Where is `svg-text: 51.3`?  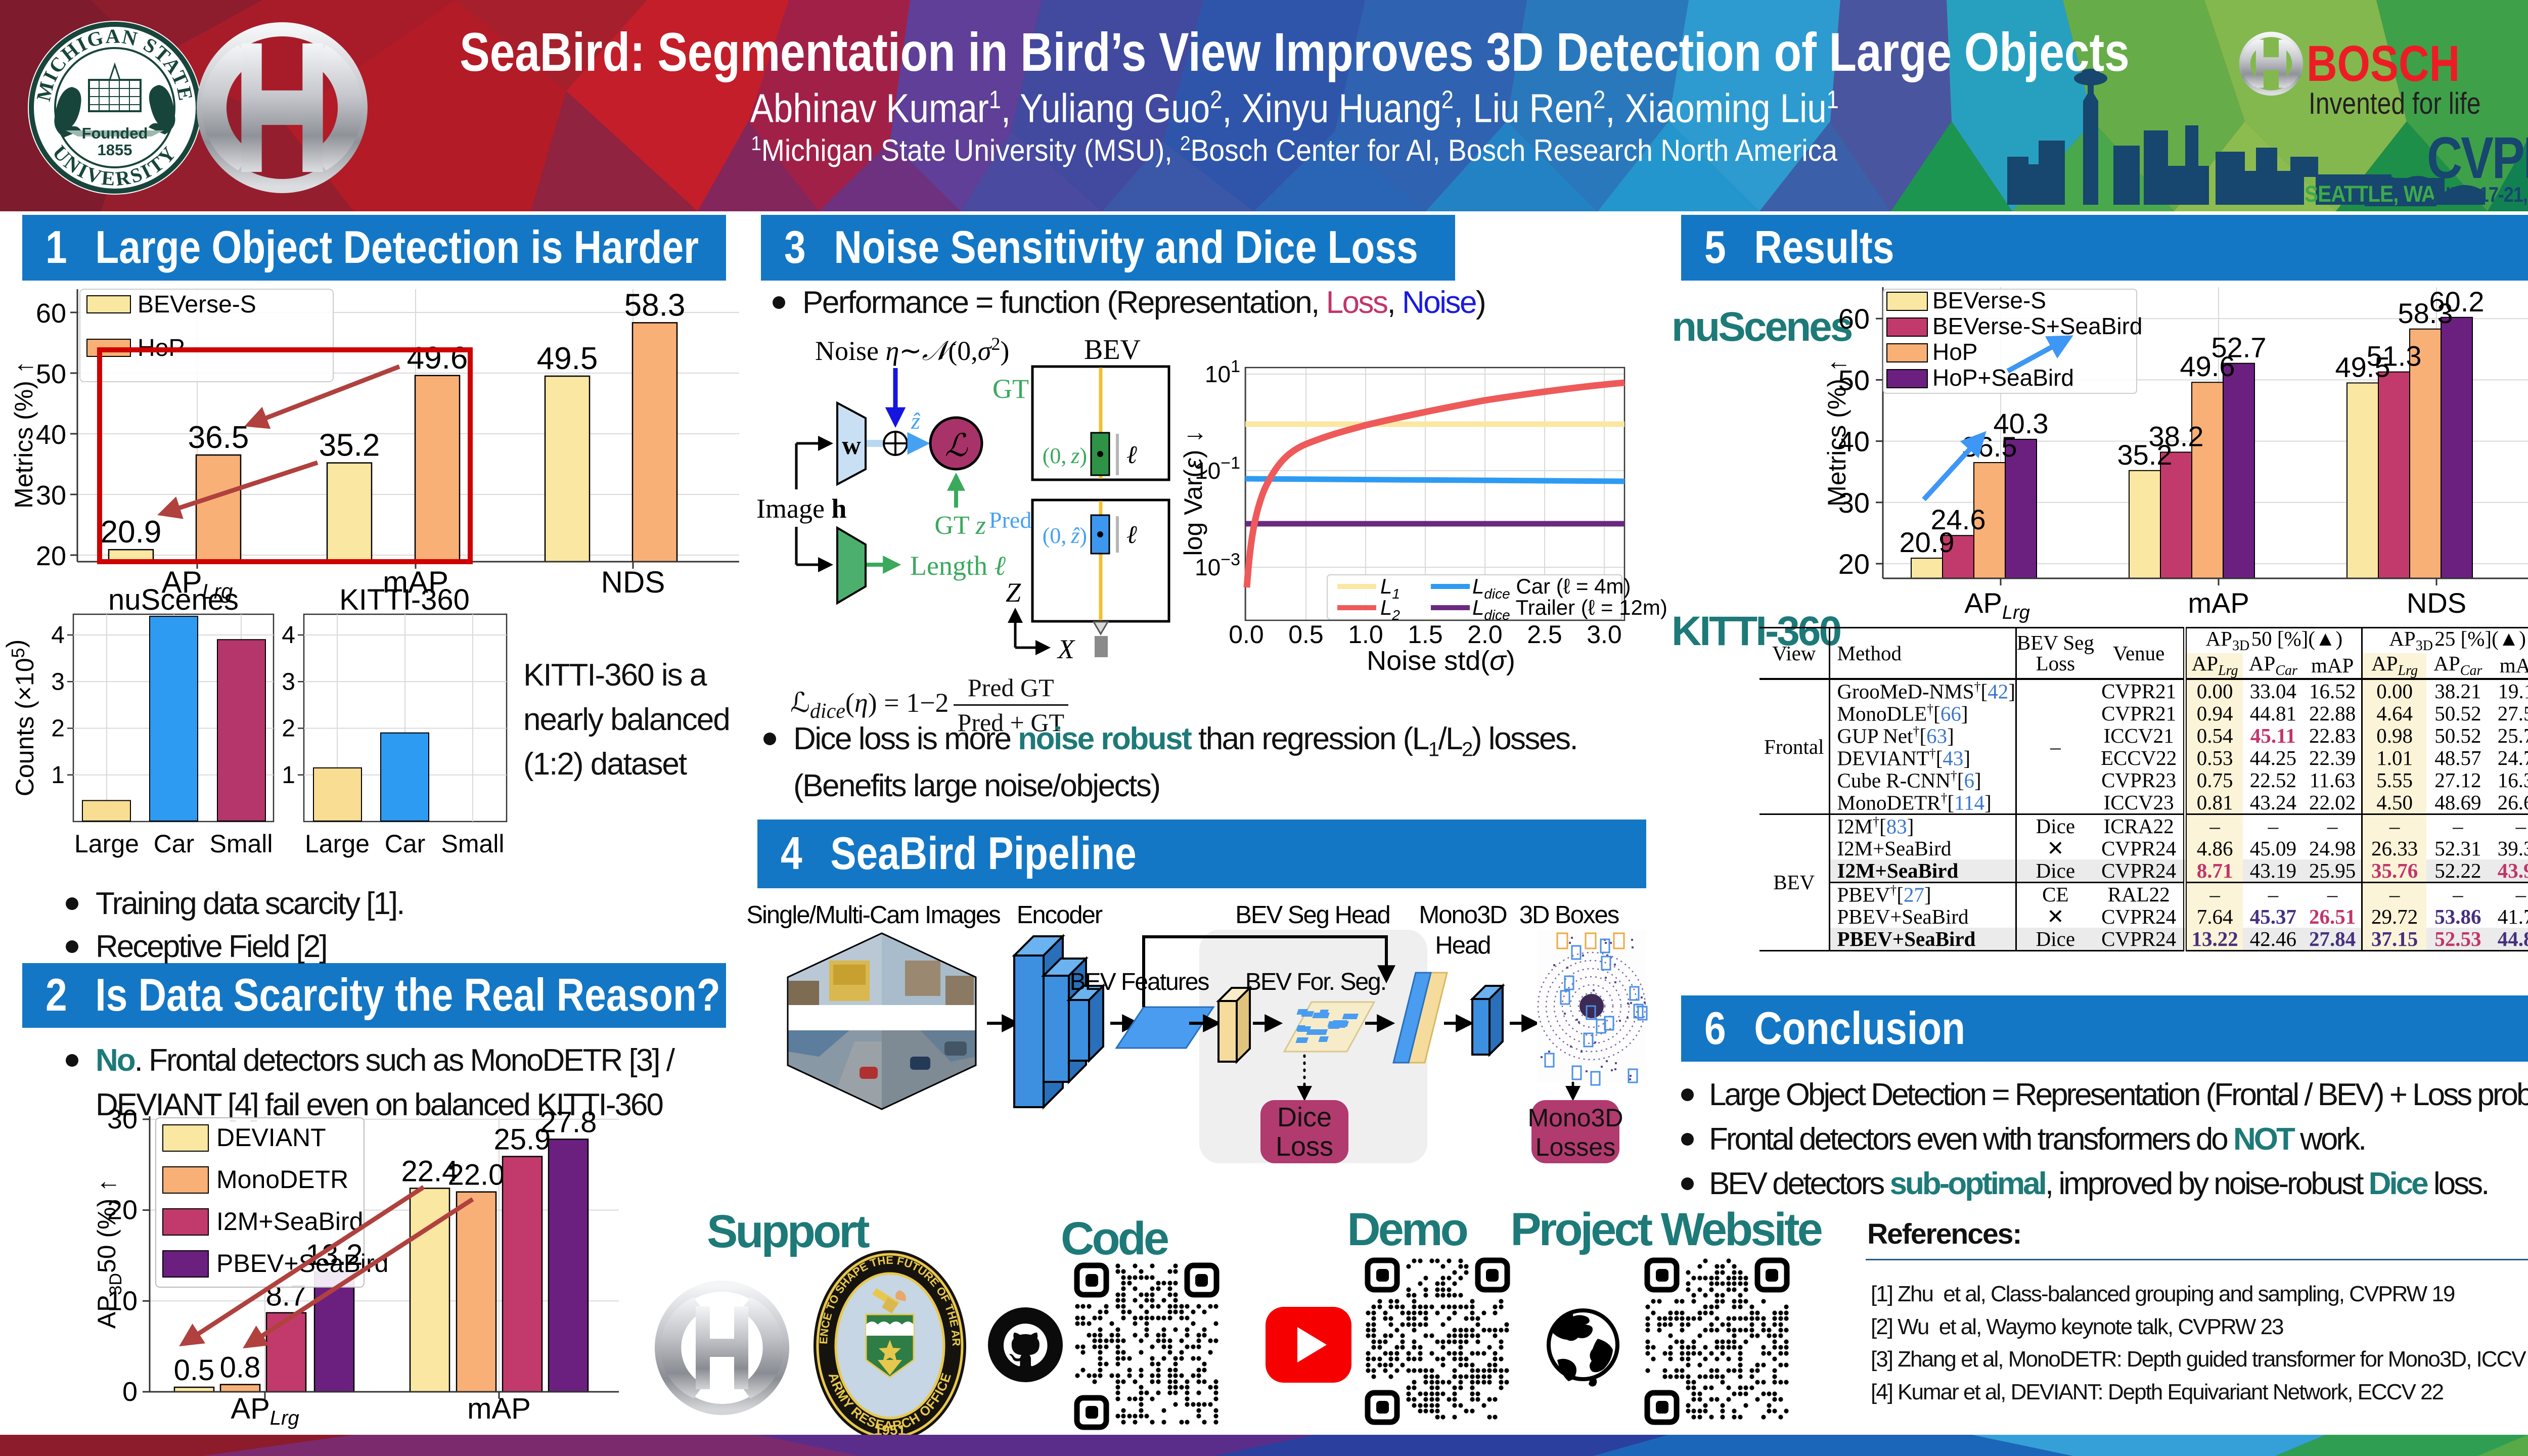
svg-text: 51.3 is located at coordinates (2394, 356).